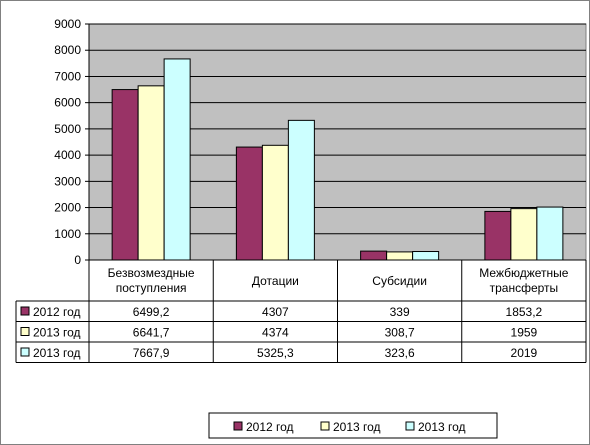 This screenshot has height=445, width=590. What do you see at coordinates (67, 155) in the screenshot?
I see `y-tick-label: 4000` at bounding box center [67, 155].